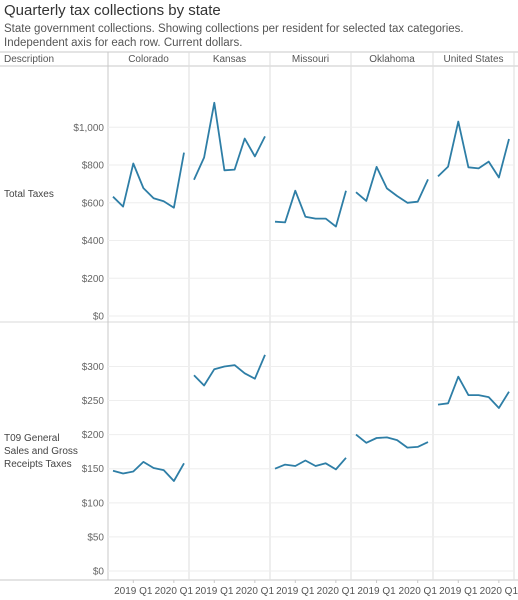 Image resolution: width=518 pixels, height=600 pixels. Describe the element at coordinates (93, 503) in the screenshot. I see `y-tick-label: $100` at that location.